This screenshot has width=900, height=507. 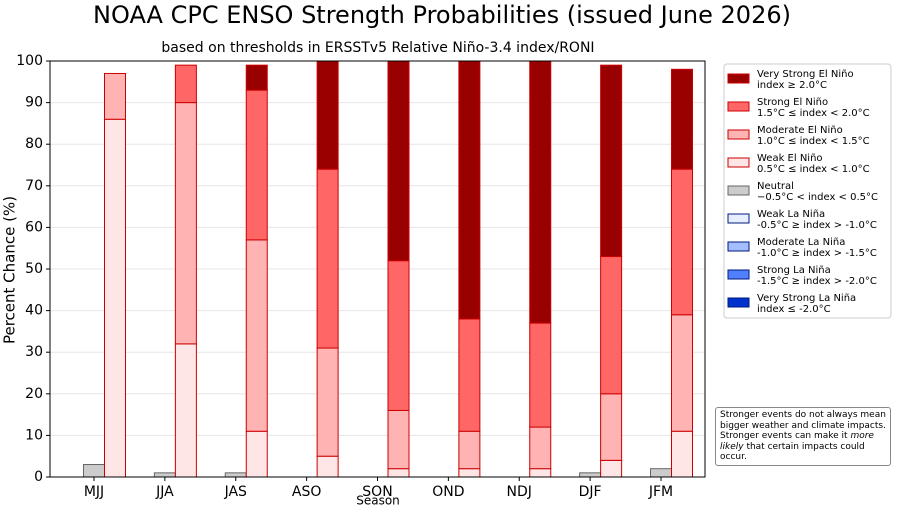 What do you see at coordinates (590, 492) in the screenshot?
I see `x-tick-label: DJF` at bounding box center [590, 492].